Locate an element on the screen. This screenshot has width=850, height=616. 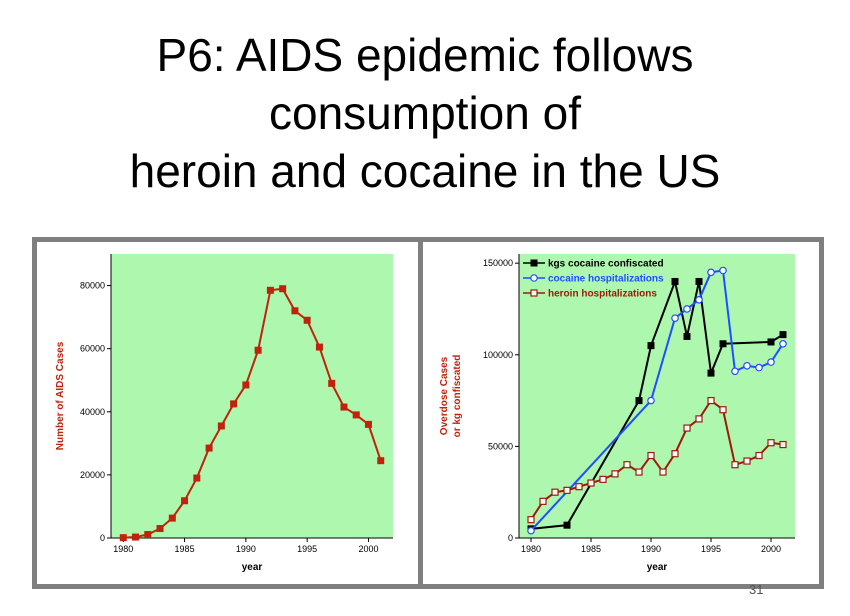
y-tick-label: 150000 is located at coordinates (498, 263).